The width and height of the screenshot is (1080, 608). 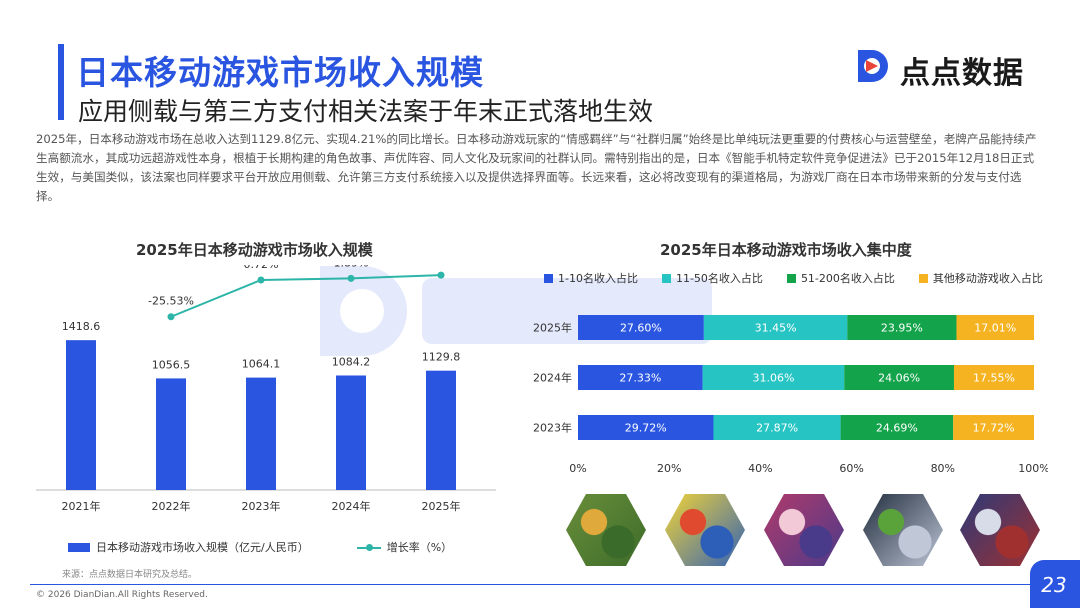 I want to click on legend-item-top10: 1-10名收入占比, so click(x=591, y=278).